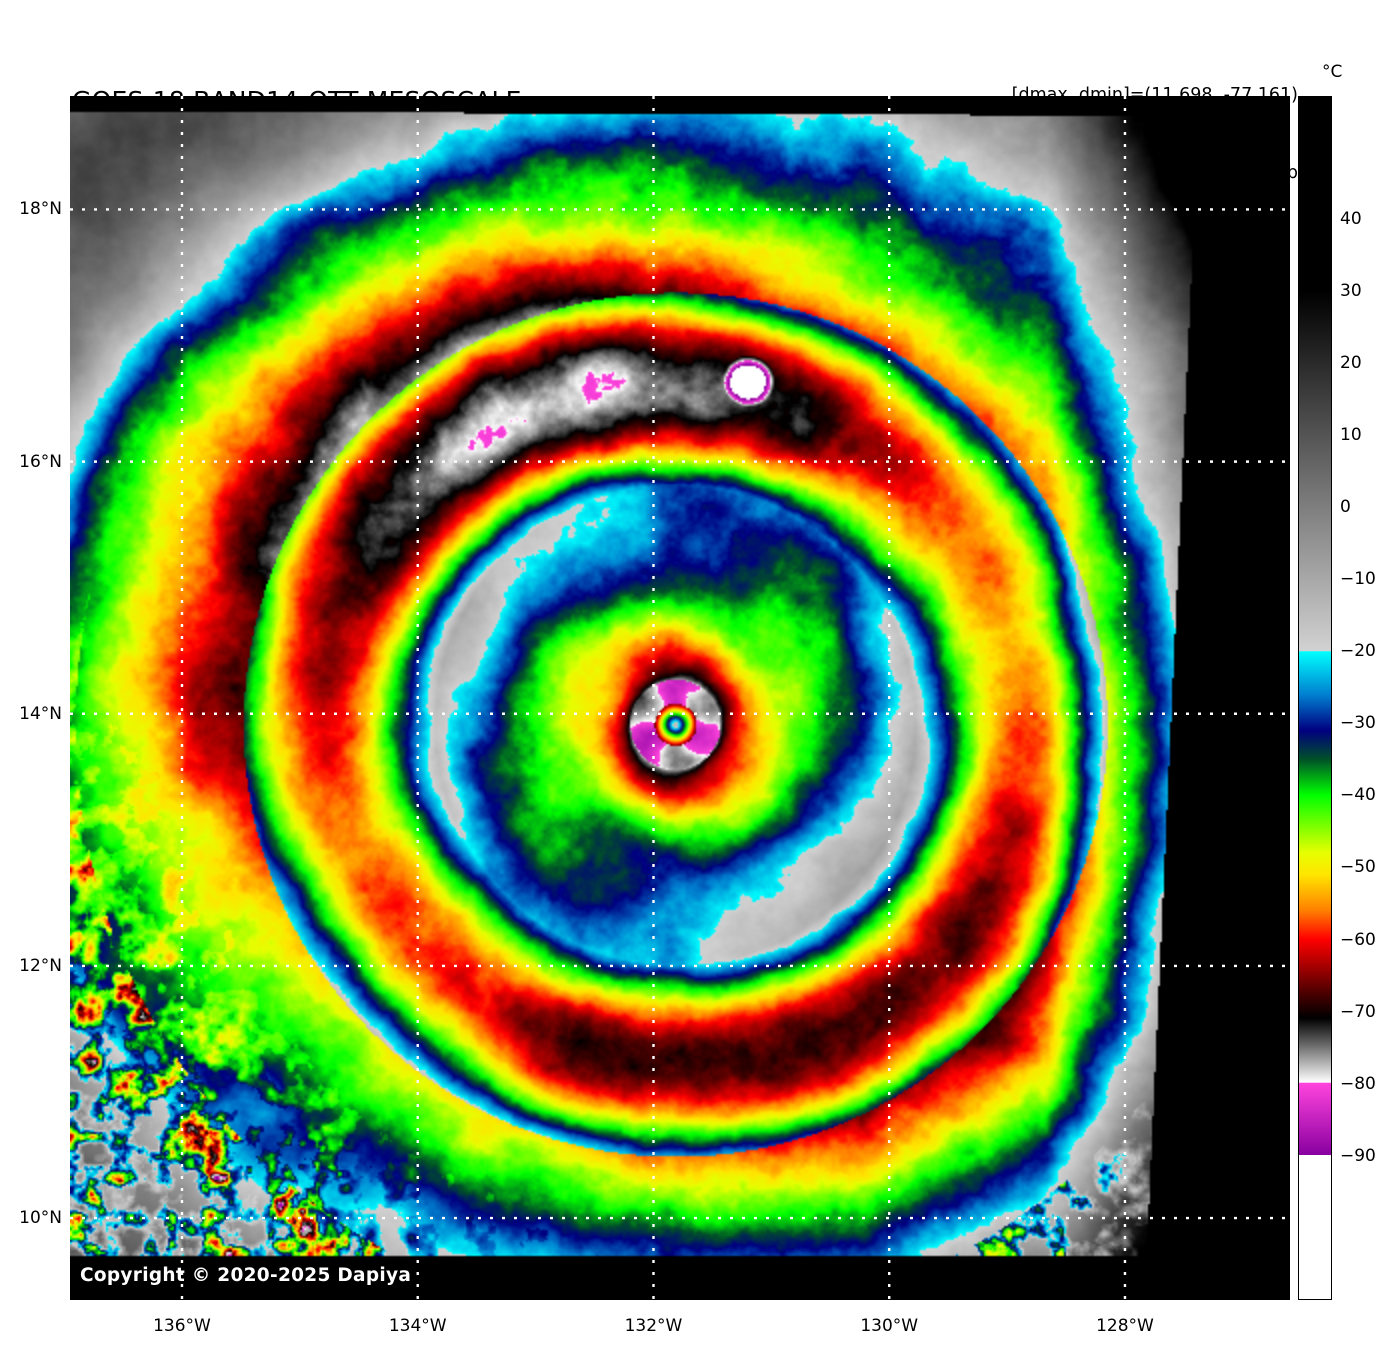 This screenshot has height=1359, width=1390. I want to click on lon-tick-128: 128°W, so click(1125, 1326).